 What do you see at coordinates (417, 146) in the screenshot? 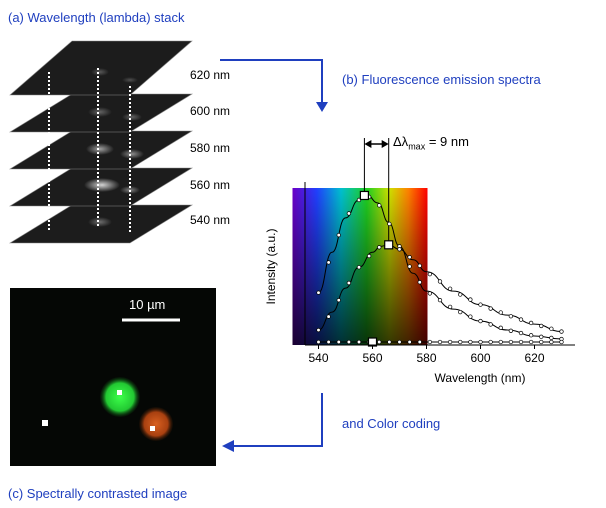
I see `delta-sub: max` at bounding box center [417, 146].